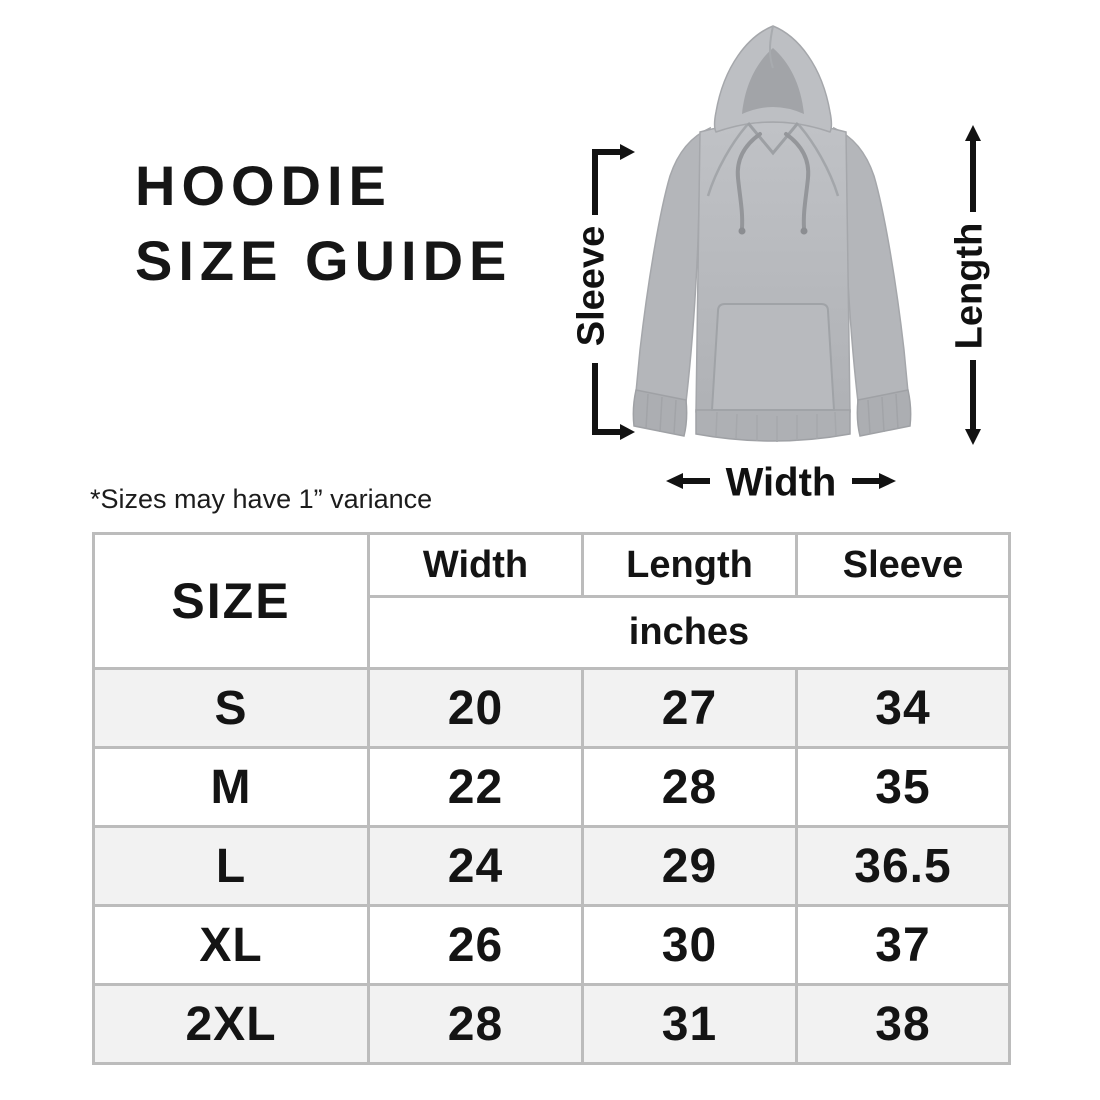 The image size is (1100, 1100). What do you see at coordinates (689, 787) in the screenshot?
I see `length-value: 28` at bounding box center [689, 787].